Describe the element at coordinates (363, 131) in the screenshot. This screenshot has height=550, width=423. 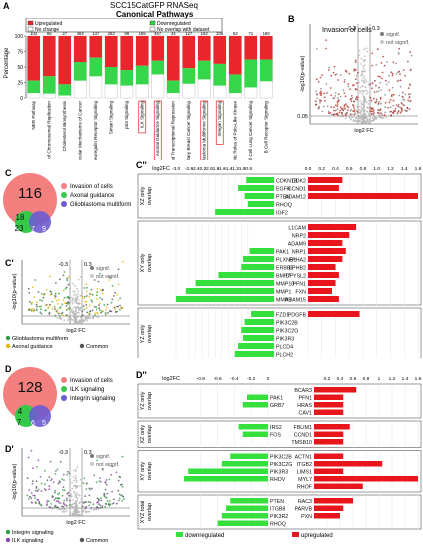
I see `x-axis-label: log2 FC` at that location.